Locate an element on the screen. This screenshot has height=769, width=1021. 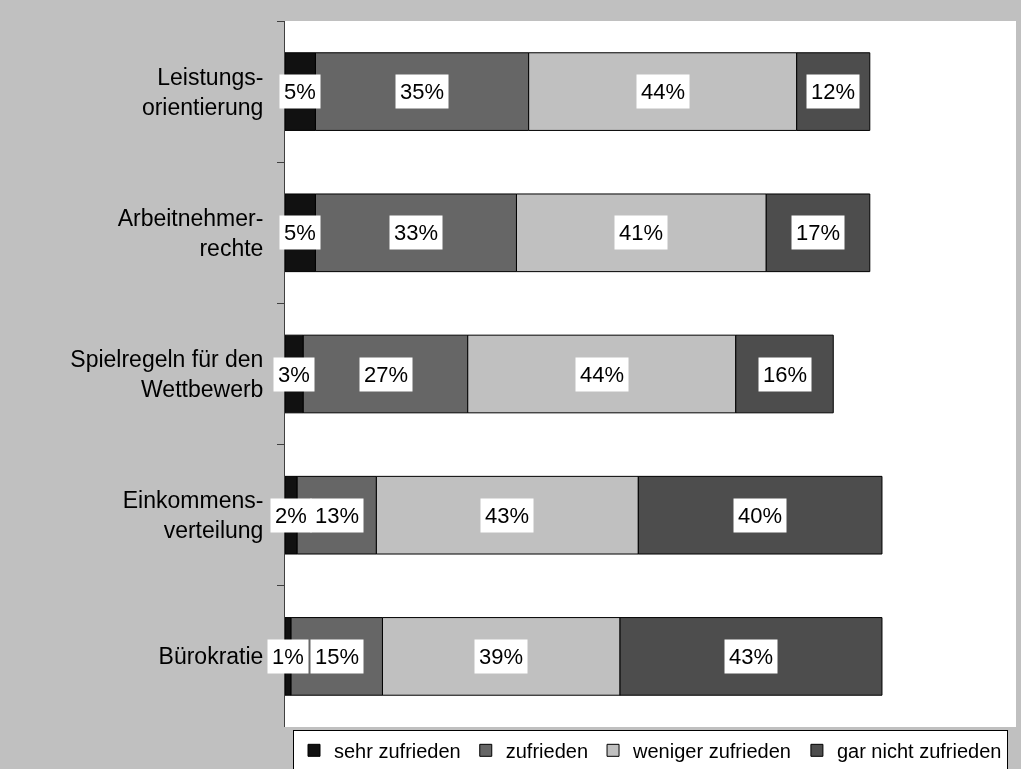
data-label: 41% is located at coordinates (641, 232).